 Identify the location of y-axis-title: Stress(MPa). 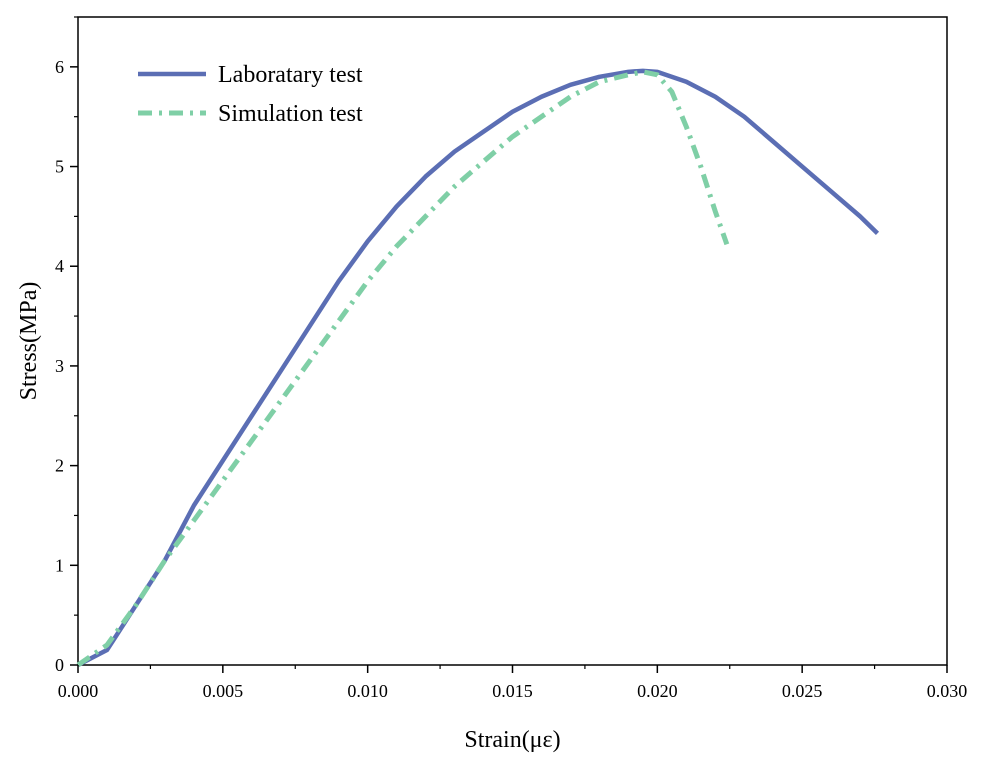
(29, 341).